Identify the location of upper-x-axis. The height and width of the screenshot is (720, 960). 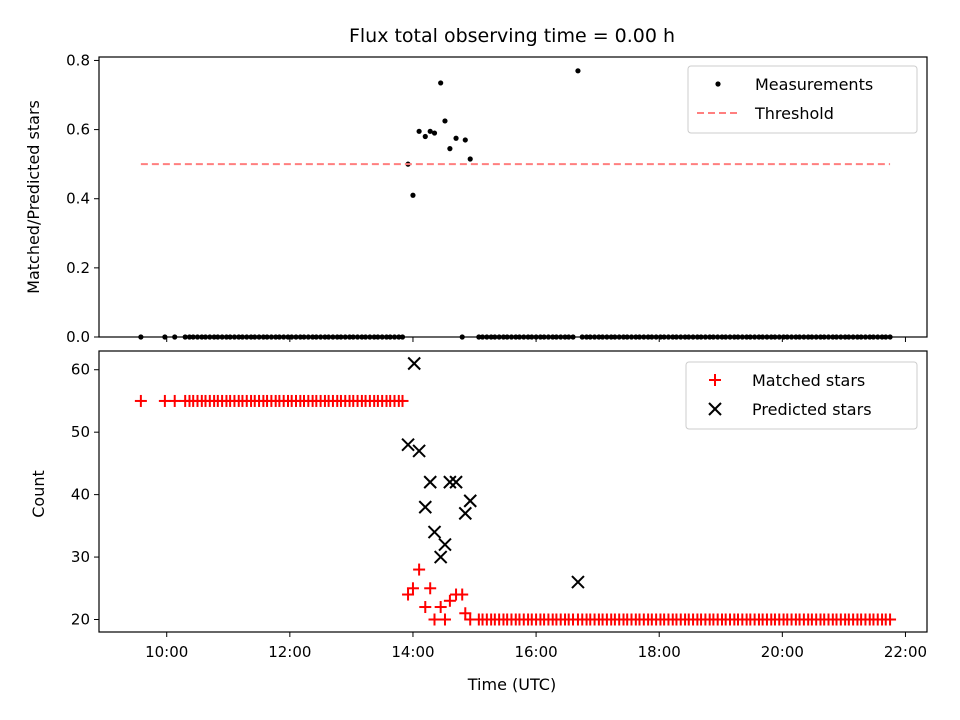
(536, 339).